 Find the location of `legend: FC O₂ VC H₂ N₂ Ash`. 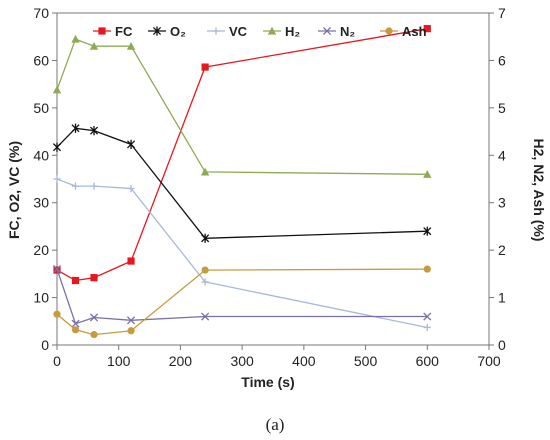

legend: FC O₂ VC H₂ N₂ Ash is located at coordinates (260, 31).